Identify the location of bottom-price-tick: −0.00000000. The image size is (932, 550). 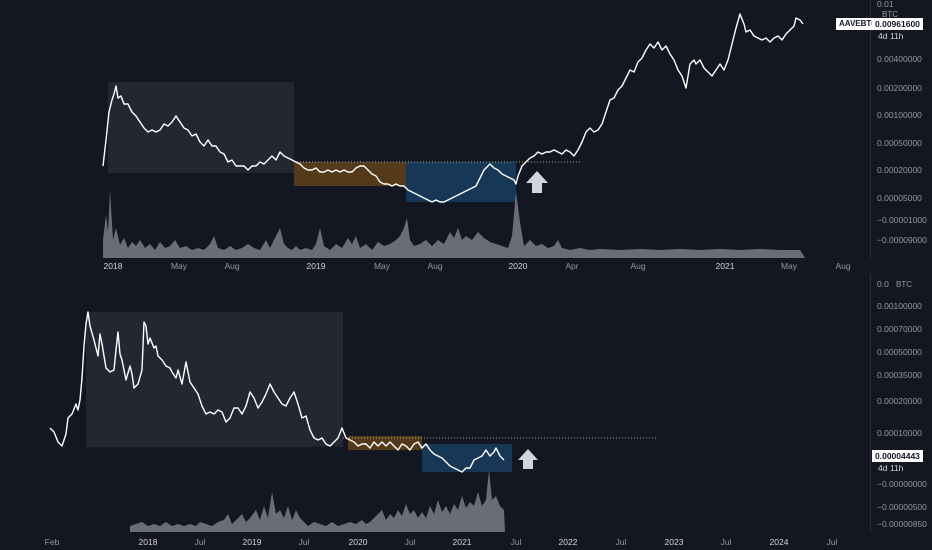
(902, 484).